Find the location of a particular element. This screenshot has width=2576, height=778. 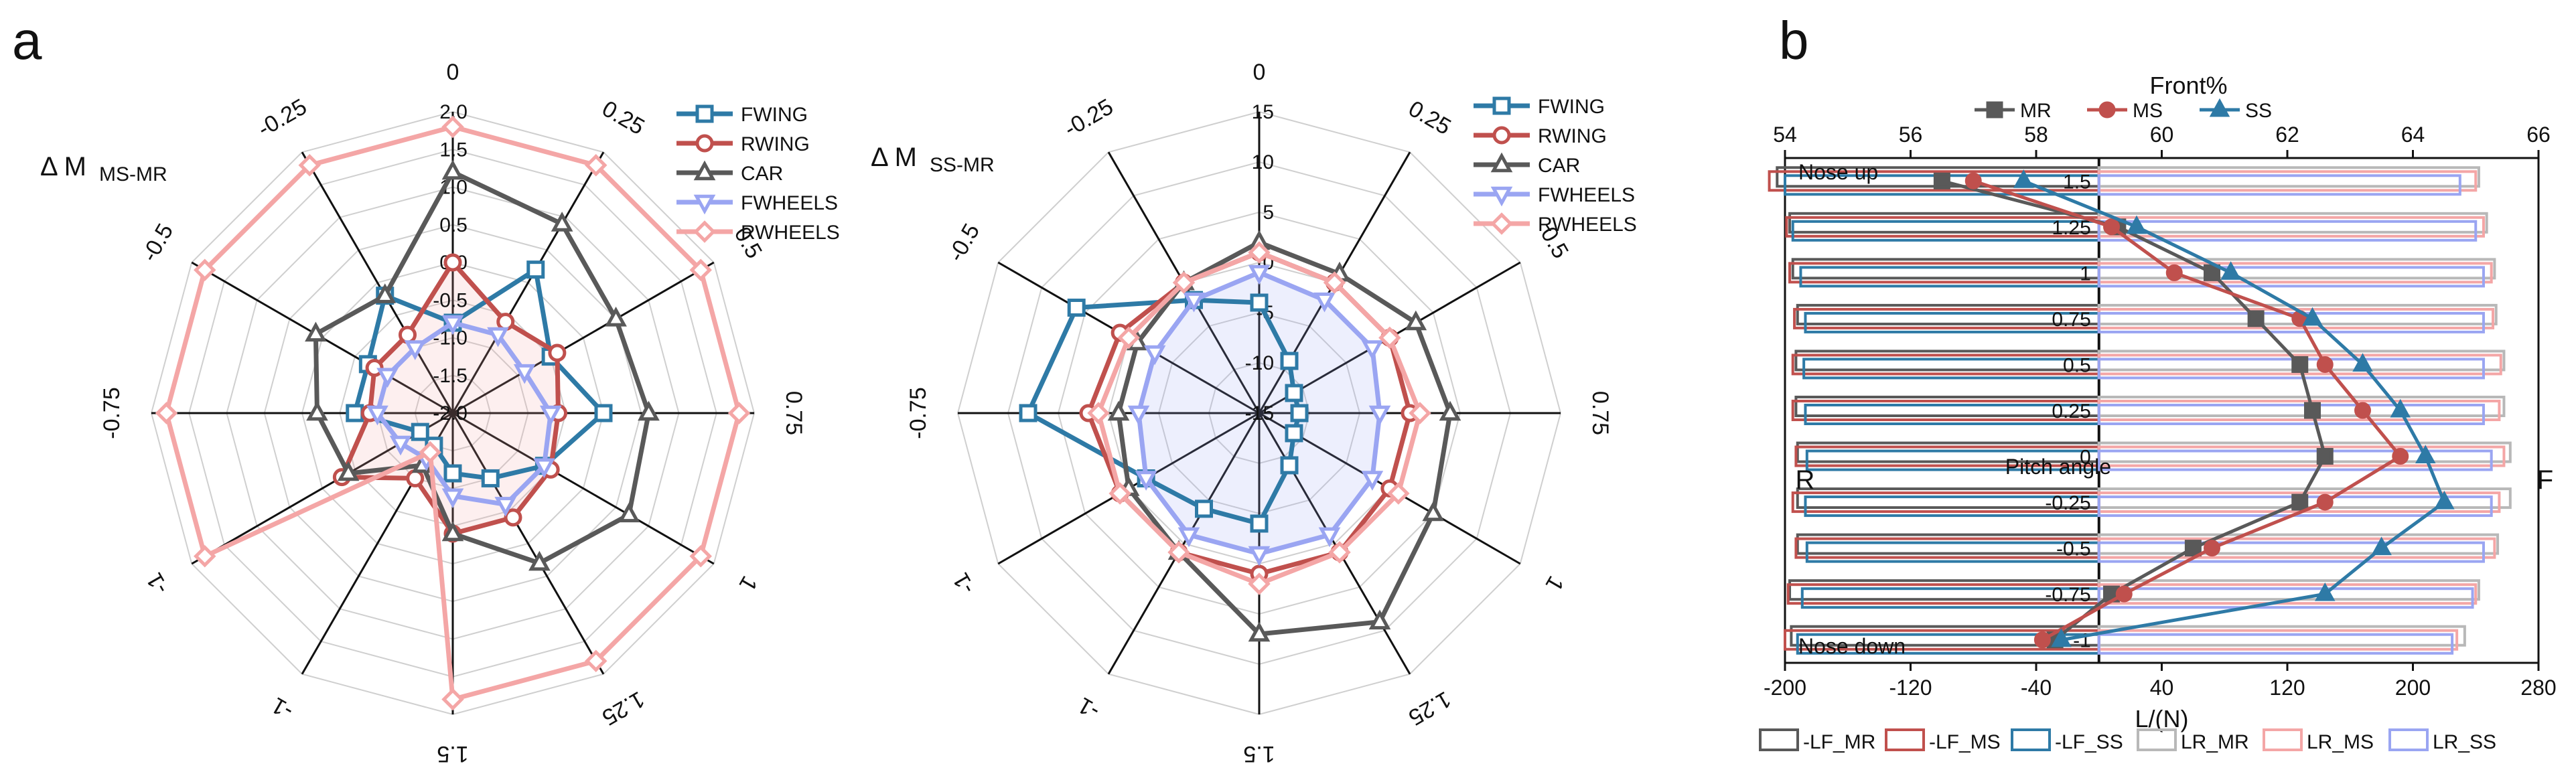

legend-swatch-lr-ms is located at coordinates (2283, 740).